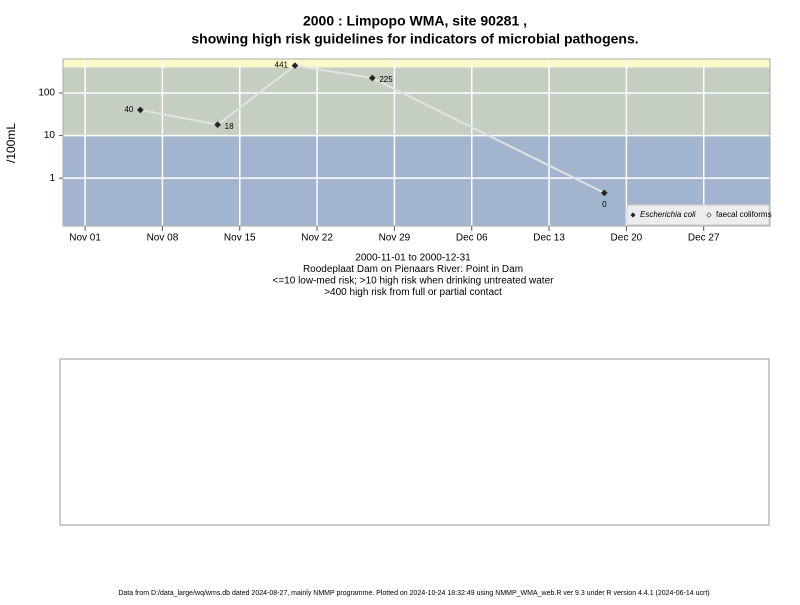  What do you see at coordinates (46, 93) in the screenshot?
I see `y-tick-label: 100` at bounding box center [46, 93].